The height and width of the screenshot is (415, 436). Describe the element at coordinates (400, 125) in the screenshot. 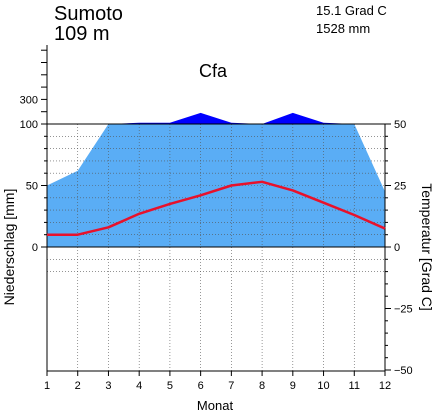

I see `right-tick-label: 50` at that location.